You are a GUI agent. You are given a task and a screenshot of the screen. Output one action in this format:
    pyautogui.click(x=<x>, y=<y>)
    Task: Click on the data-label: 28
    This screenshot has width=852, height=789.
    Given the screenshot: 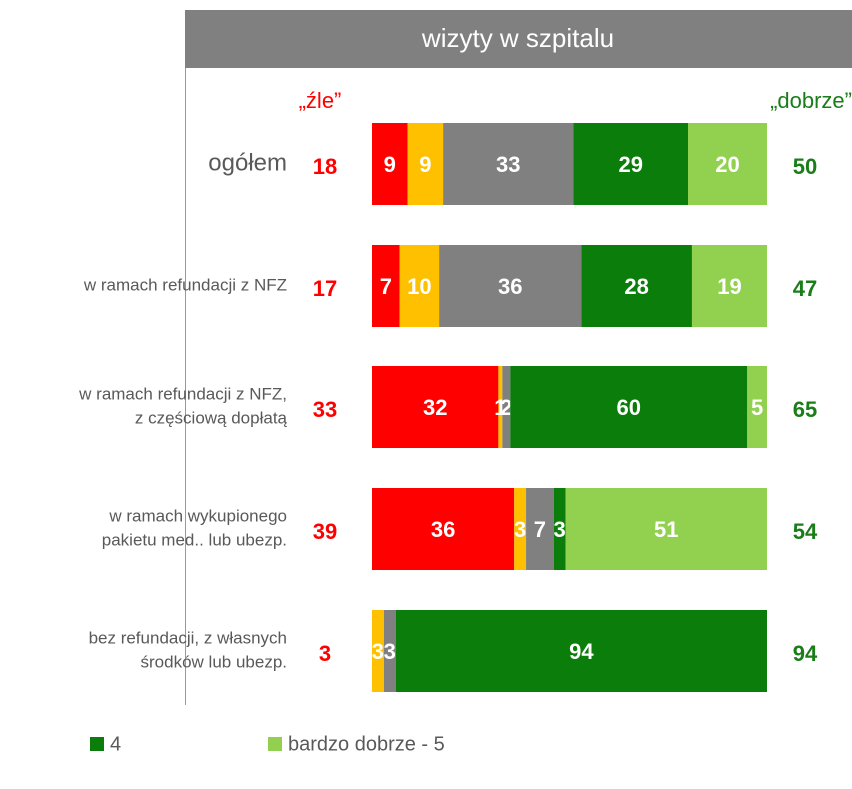 What is the action you would take?
    pyautogui.click(x=636, y=286)
    